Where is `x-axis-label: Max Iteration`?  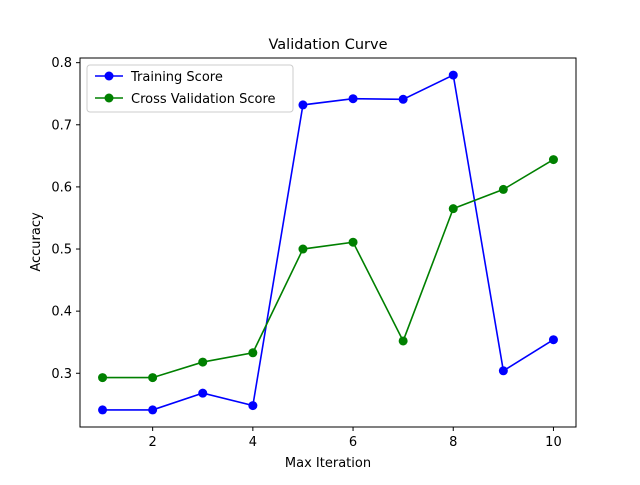 x-axis-label: Max Iteration is located at coordinates (328, 463).